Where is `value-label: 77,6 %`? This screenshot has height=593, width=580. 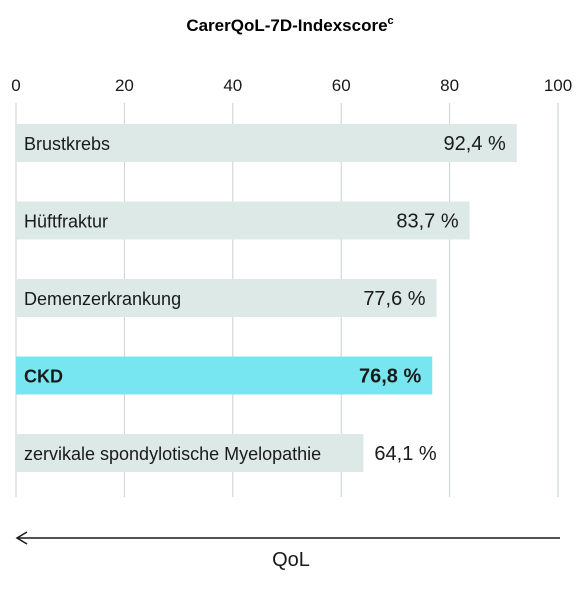 value-label: 77,6 % is located at coordinates (394, 299).